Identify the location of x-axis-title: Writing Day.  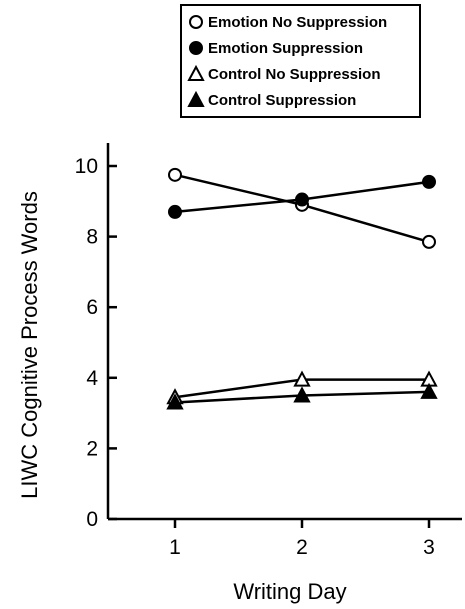
(289, 591).